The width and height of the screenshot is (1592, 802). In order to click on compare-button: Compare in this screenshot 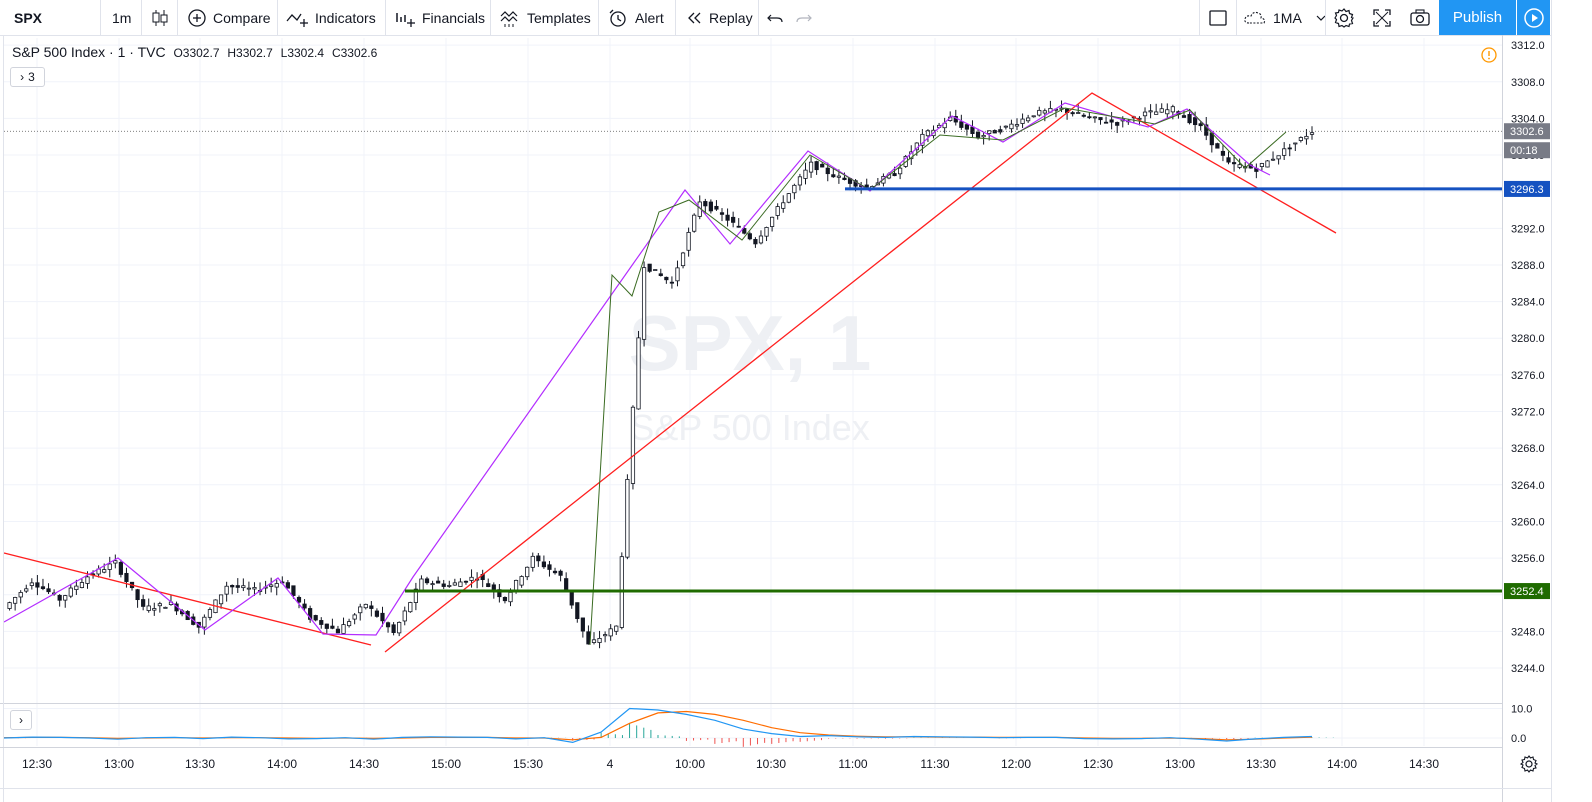, I will do `click(229, 17)`.